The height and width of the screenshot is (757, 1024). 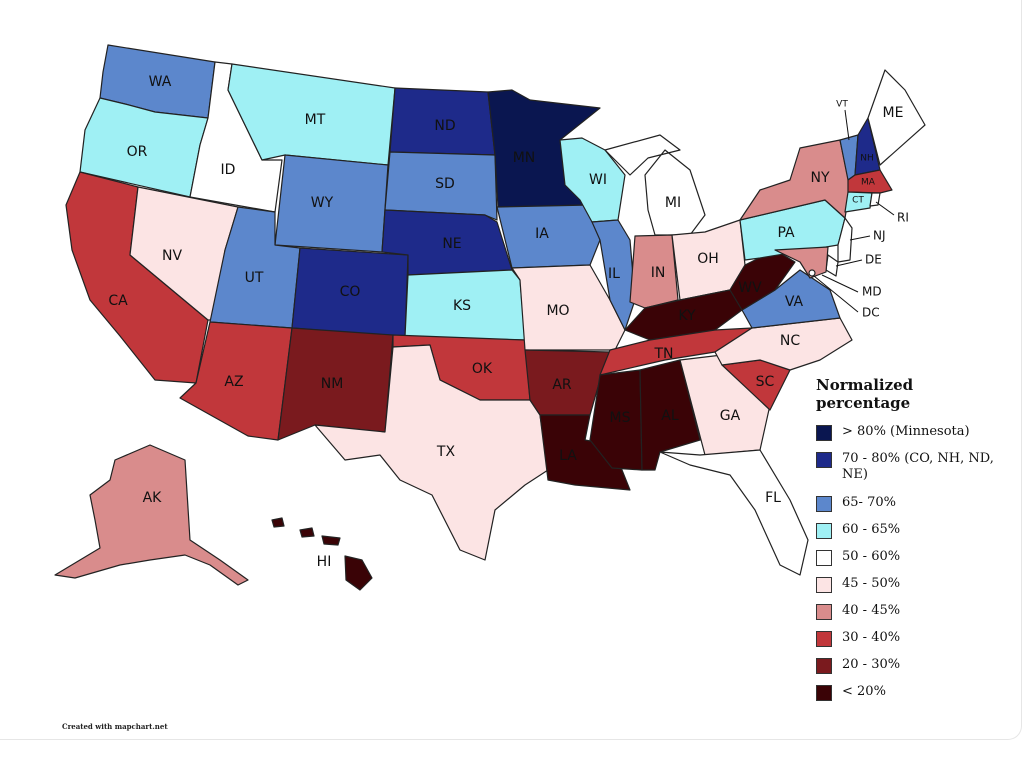 I want to click on legend-label: 30 - 40%, so click(x=871, y=637).